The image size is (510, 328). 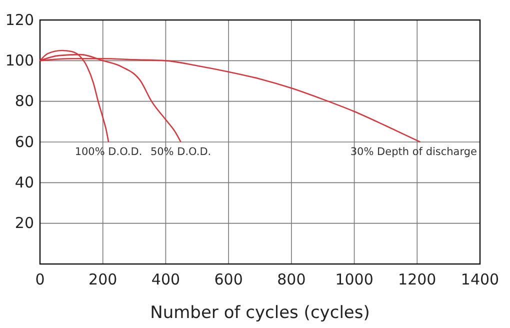 What do you see at coordinates (291, 279) in the screenshot?
I see `x-tick-label: 800` at bounding box center [291, 279].